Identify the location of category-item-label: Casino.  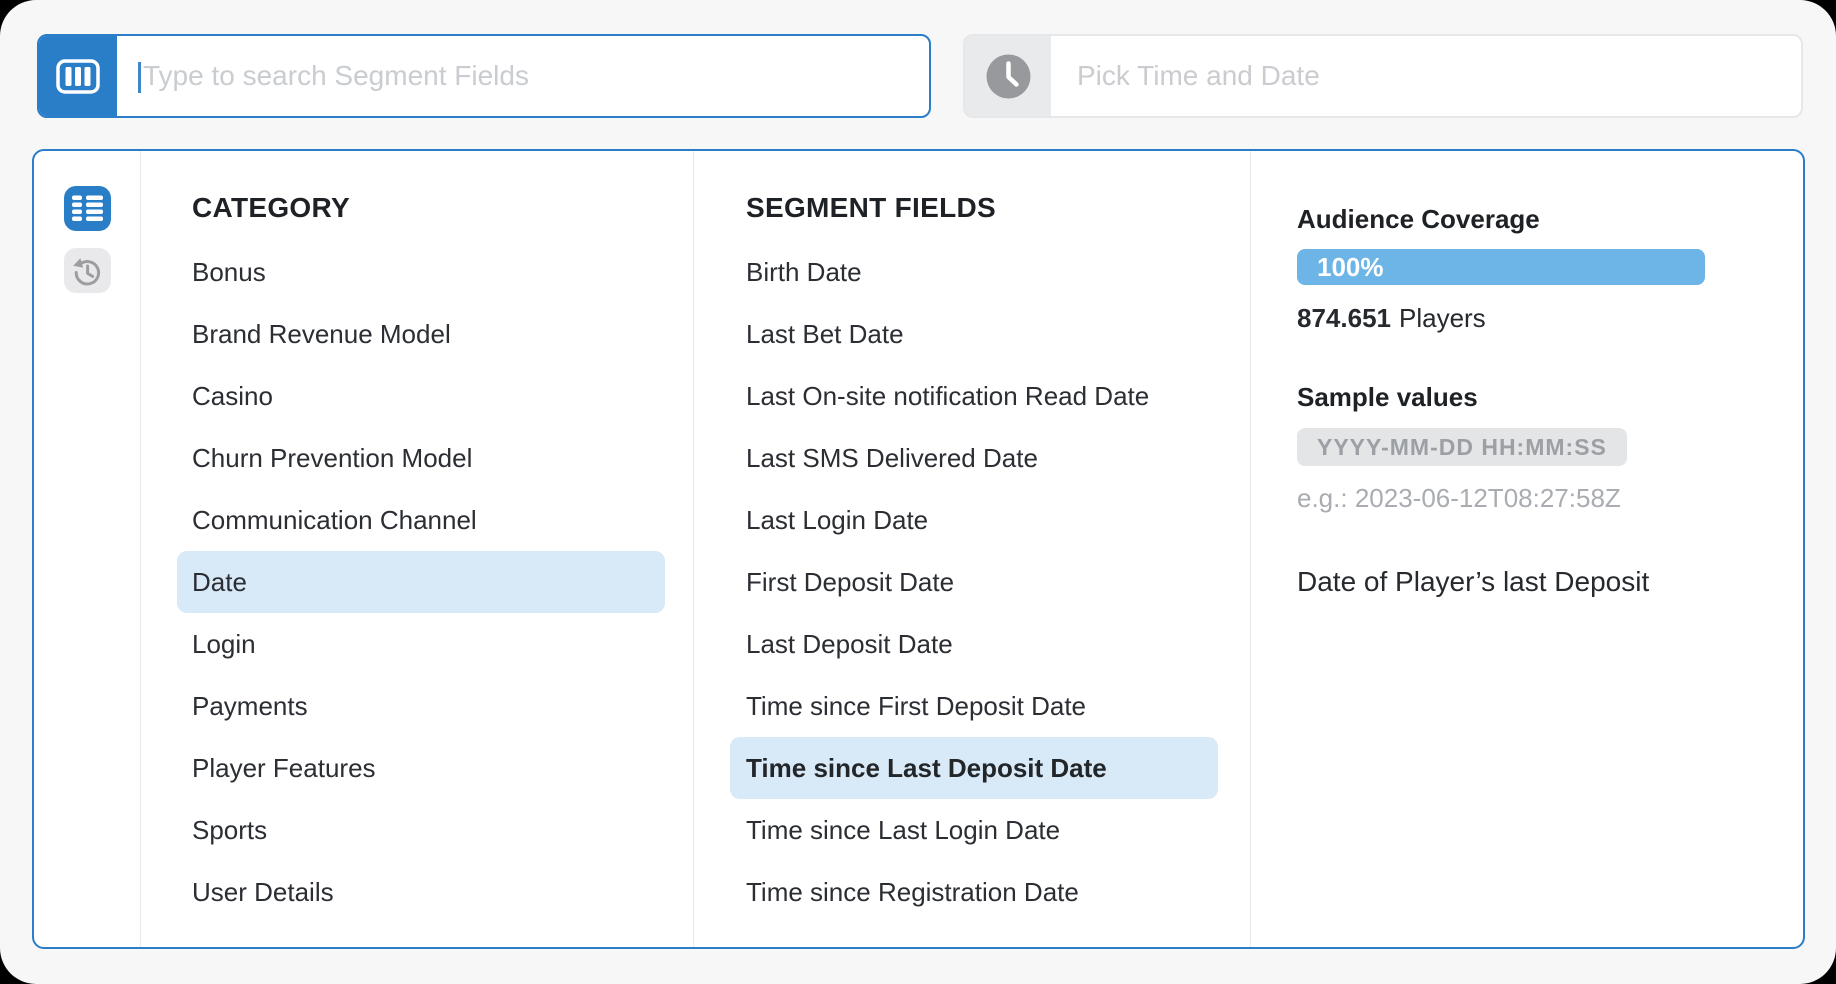
(232, 395).